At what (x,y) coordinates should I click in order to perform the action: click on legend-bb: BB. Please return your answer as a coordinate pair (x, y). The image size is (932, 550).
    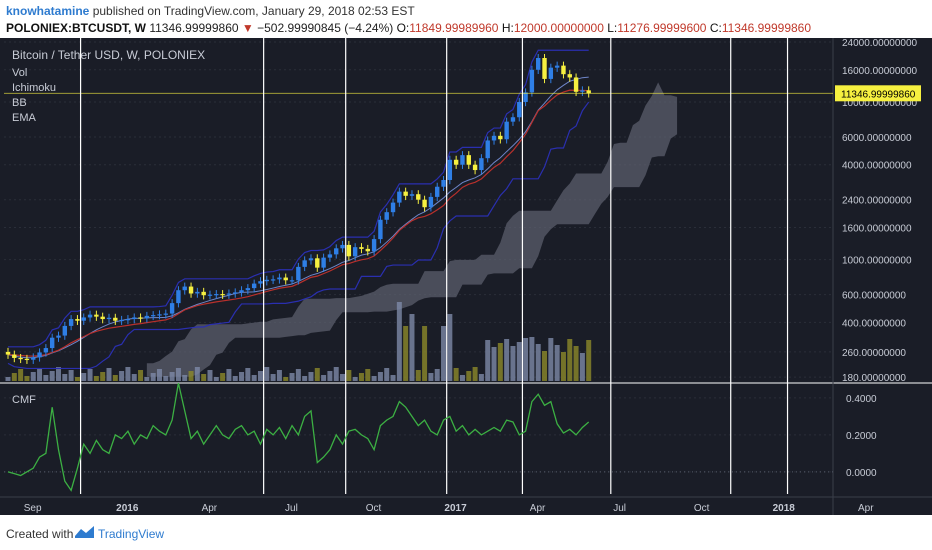
    Looking at the image, I should click on (19, 103).